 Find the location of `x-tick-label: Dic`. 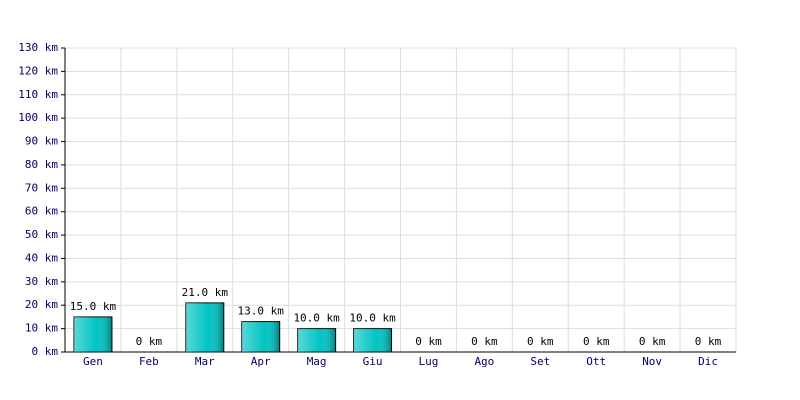

x-tick-label: Dic is located at coordinates (708, 361).